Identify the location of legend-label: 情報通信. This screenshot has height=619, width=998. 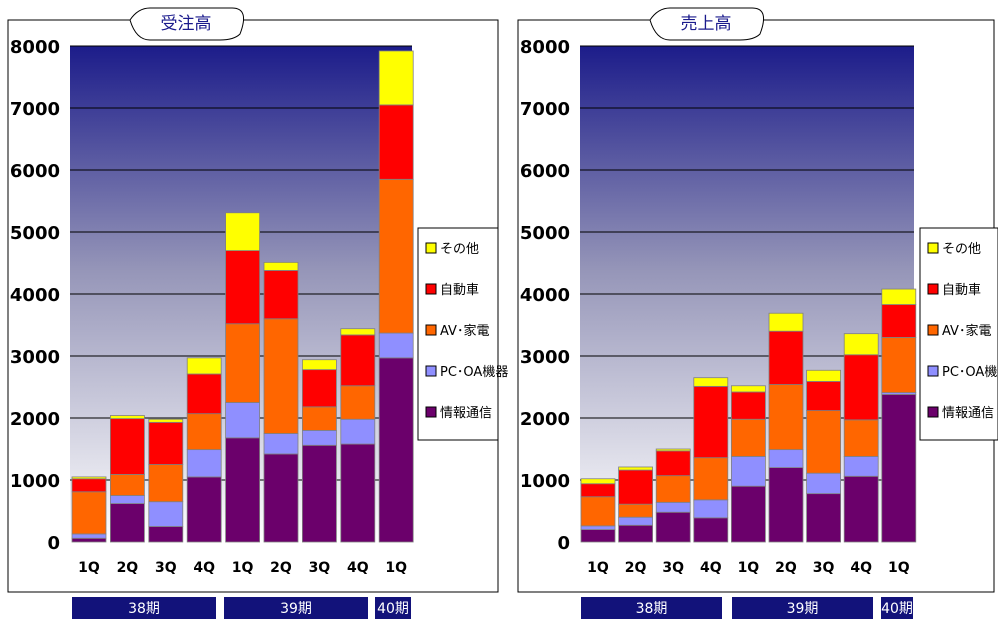
(466, 413).